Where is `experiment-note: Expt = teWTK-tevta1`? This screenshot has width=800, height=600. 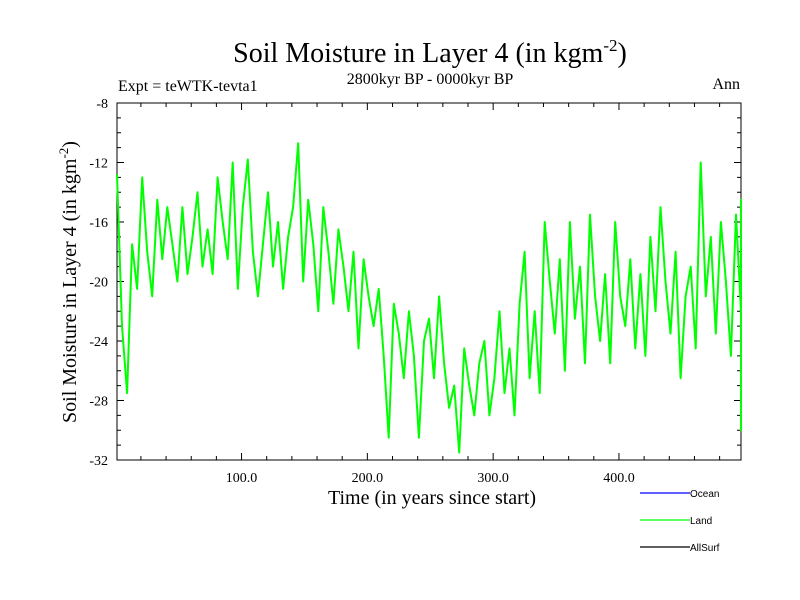
experiment-note: Expt = teWTK-tevta1 is located at coordinates (188, 86).